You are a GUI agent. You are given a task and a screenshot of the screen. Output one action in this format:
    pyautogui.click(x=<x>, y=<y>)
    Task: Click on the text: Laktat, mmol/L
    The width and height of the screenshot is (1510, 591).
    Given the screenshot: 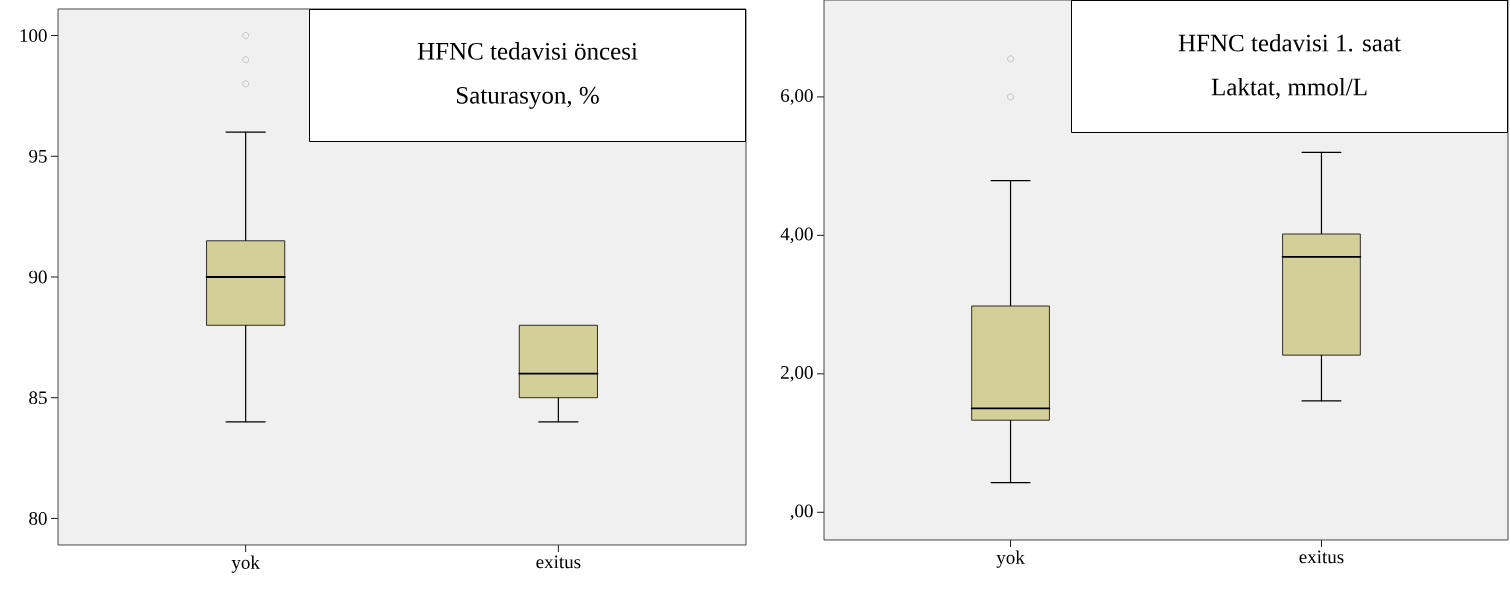 What is the action you would take?
    pyautogui.click(x=1289, y=88)
    